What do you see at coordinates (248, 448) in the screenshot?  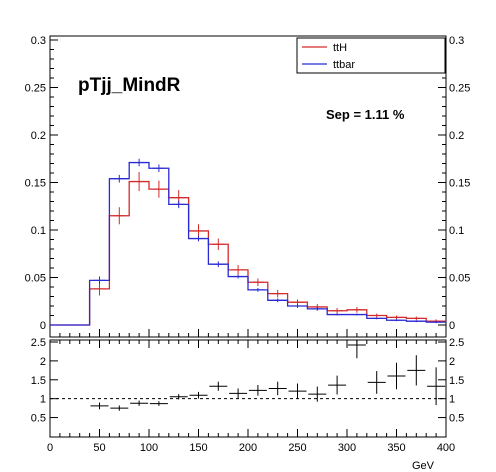 I see `ratio-x-tick-label: 200` at bounding box center [248, 448].